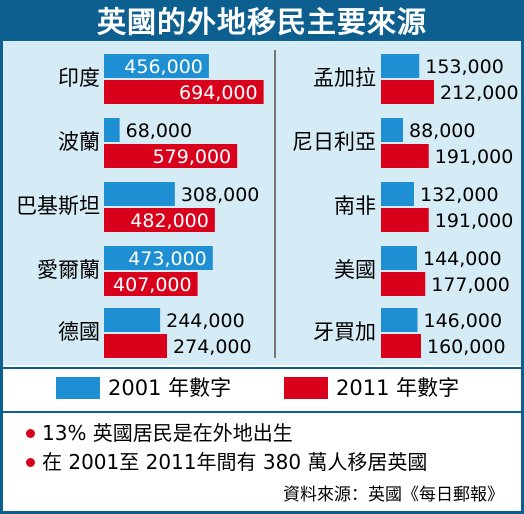 The height and width of the screenshot is (514, 524). Describe the element at coordinates (192, 157) in the screenshot. I see `data-label-2011: 579,000` at that location.